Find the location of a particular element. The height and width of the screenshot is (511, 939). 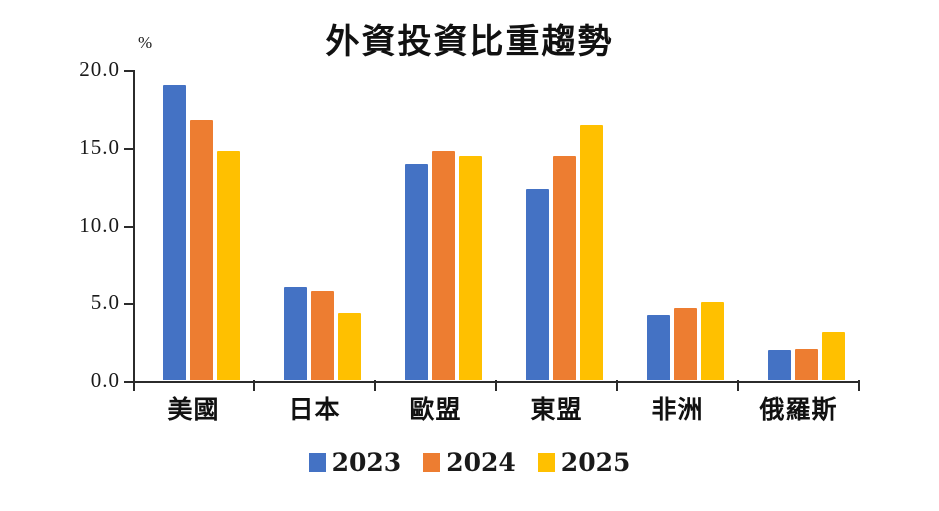

x-axis-category-label: 東盟 is located at coordinates (556, 409).